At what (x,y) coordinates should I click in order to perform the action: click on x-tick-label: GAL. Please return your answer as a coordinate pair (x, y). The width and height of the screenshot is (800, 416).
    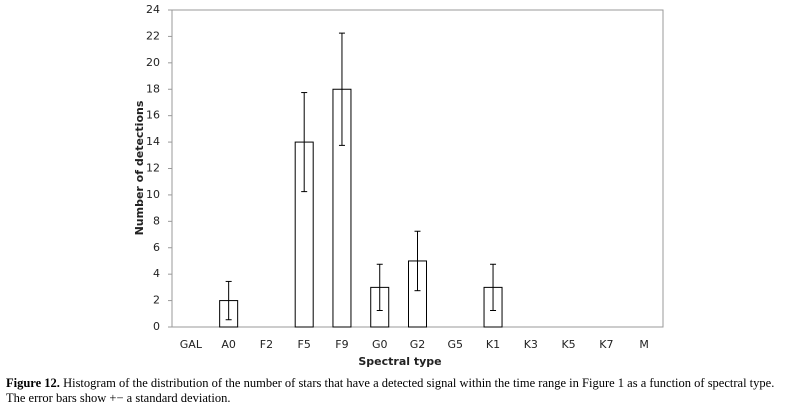
    Looking at the image, I should click on (191, 344).